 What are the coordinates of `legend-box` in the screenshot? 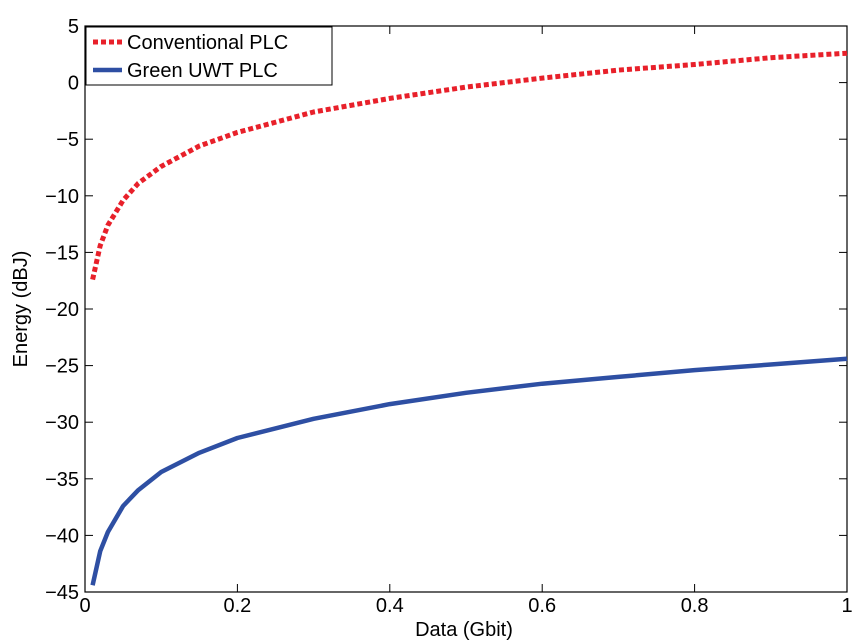 It's located at (209, 56).